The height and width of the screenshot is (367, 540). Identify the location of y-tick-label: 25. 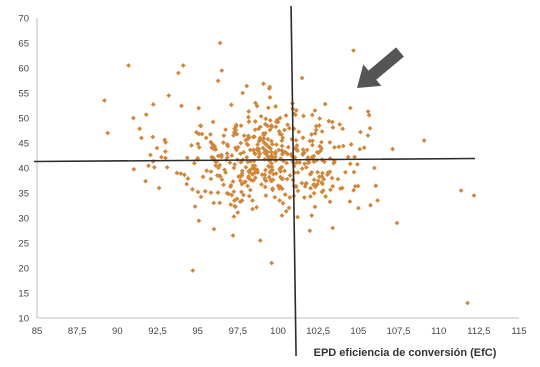
(23, 244).